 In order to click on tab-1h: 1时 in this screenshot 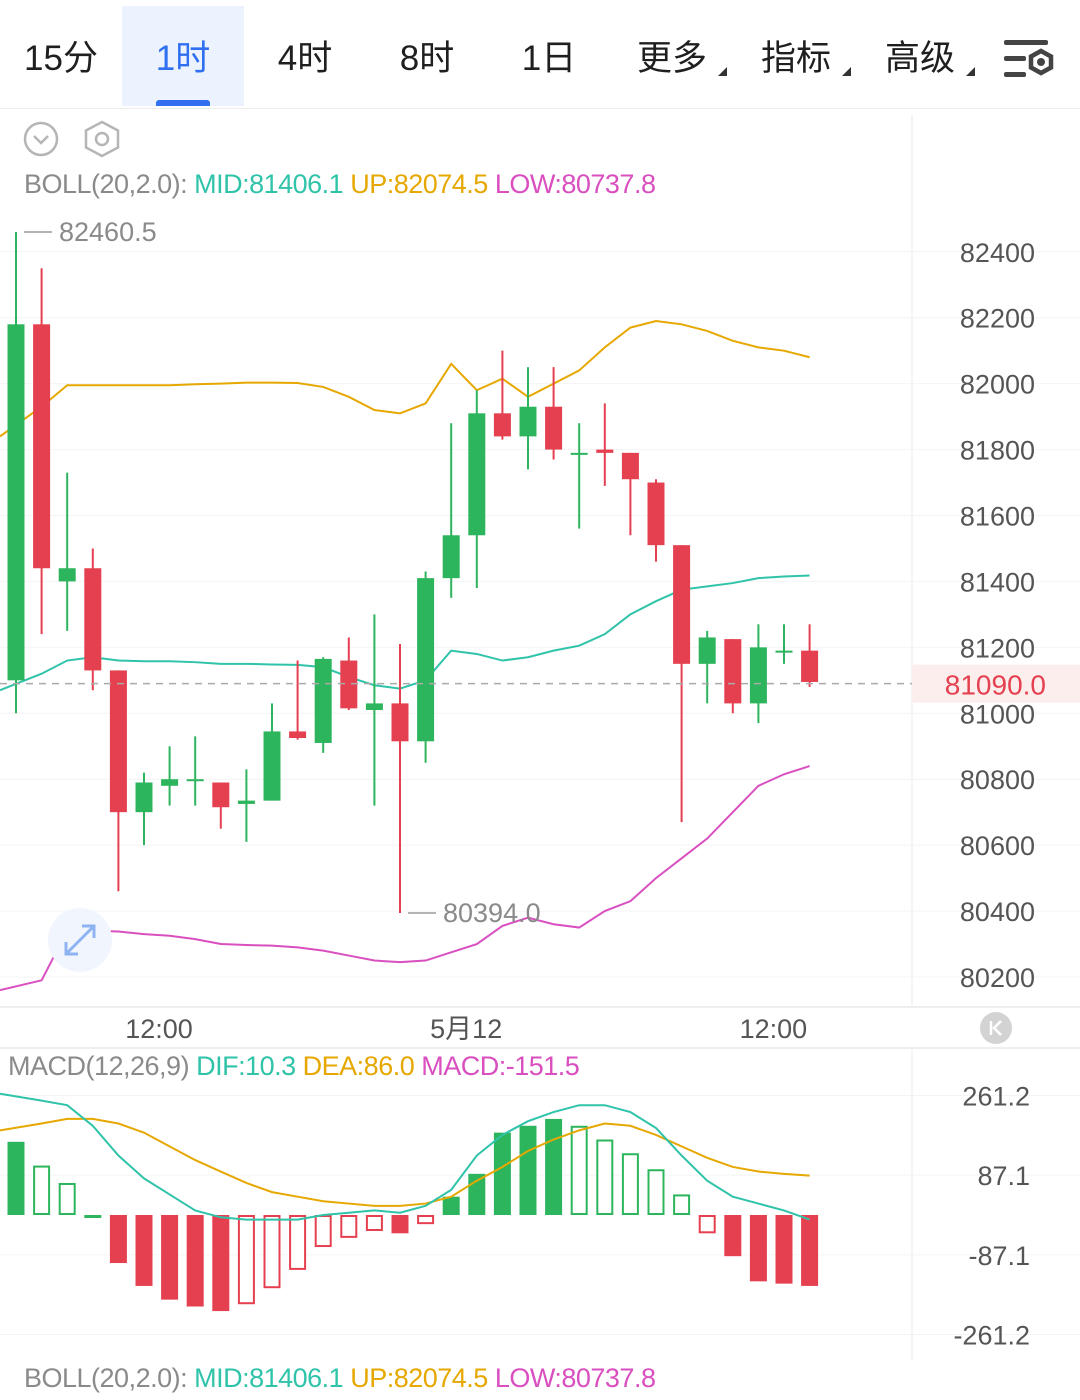, I will do `click(183, 56)`.